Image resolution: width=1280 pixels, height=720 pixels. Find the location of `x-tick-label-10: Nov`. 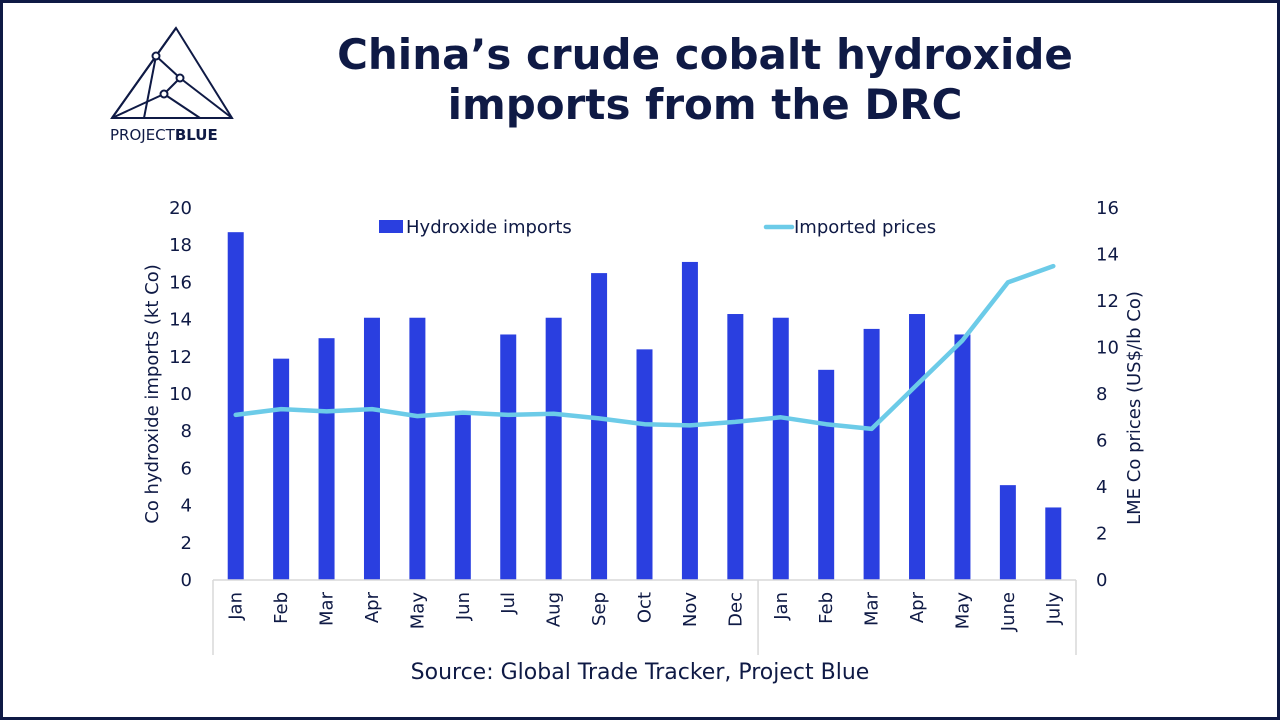

x-tick-label-10: Nov is located at coordinates (690, 609).